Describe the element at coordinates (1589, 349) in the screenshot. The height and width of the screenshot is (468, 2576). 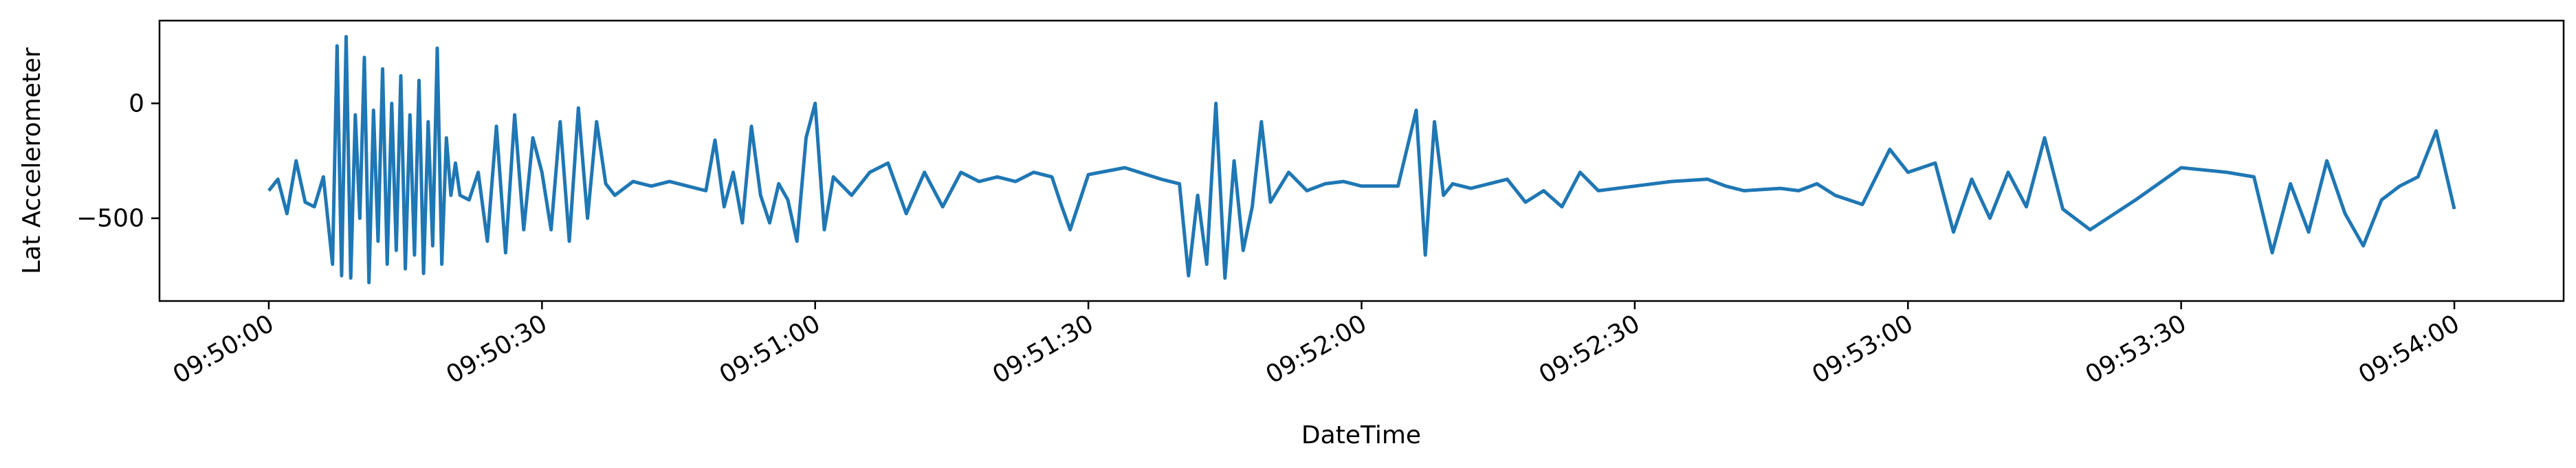
I see `x-tick-label: 09:52:30` at that location.